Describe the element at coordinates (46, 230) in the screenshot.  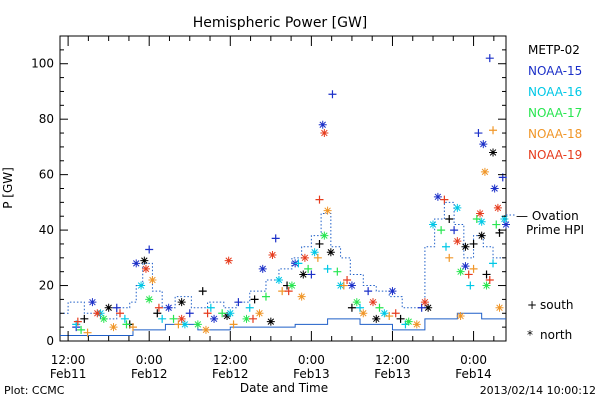
I see `y-tick-label: 40` at that location.